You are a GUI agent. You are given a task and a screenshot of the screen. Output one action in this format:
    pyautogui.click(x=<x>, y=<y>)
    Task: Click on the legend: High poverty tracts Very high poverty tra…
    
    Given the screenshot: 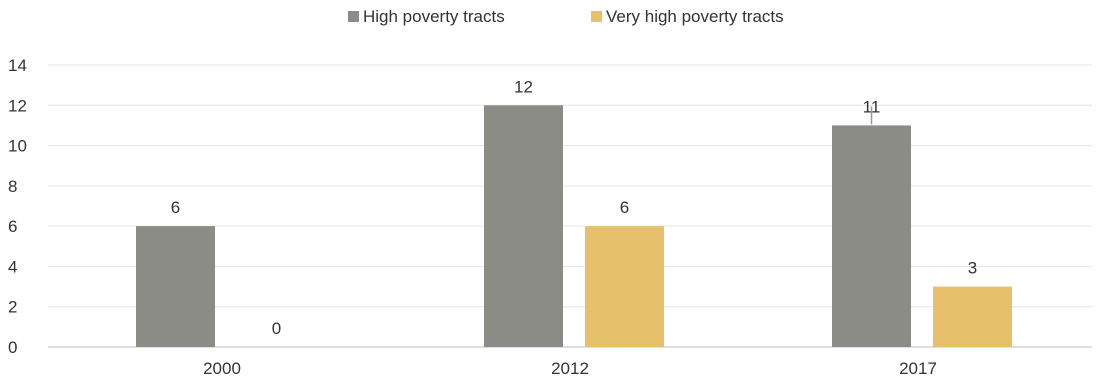 What is the action you would take?
    pyautogui.click(x=566, y=16)
    